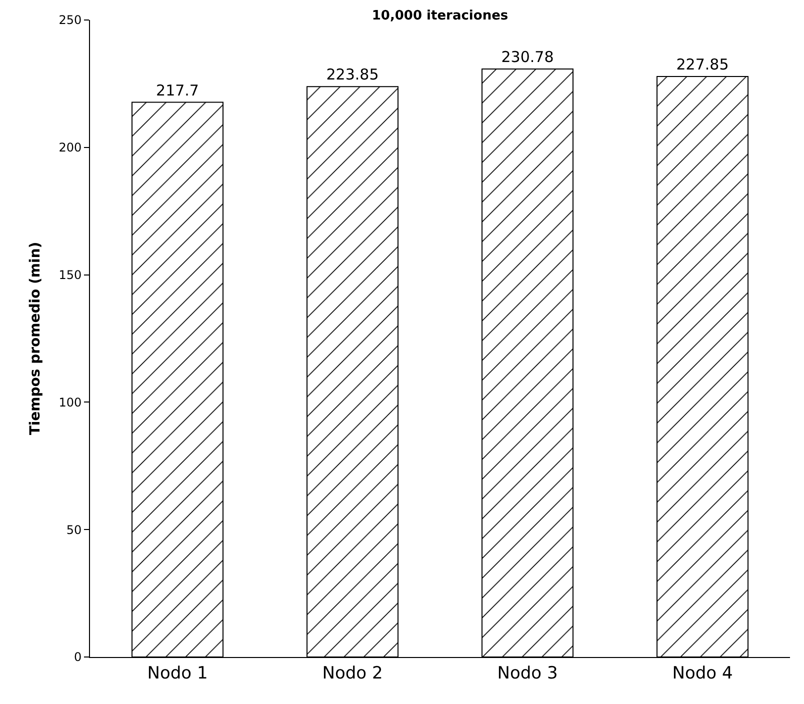 The height and width of the screenshot is (704, 804). I want to click on y-axis-title: Tiempos promedio (min), so click(35, 339).